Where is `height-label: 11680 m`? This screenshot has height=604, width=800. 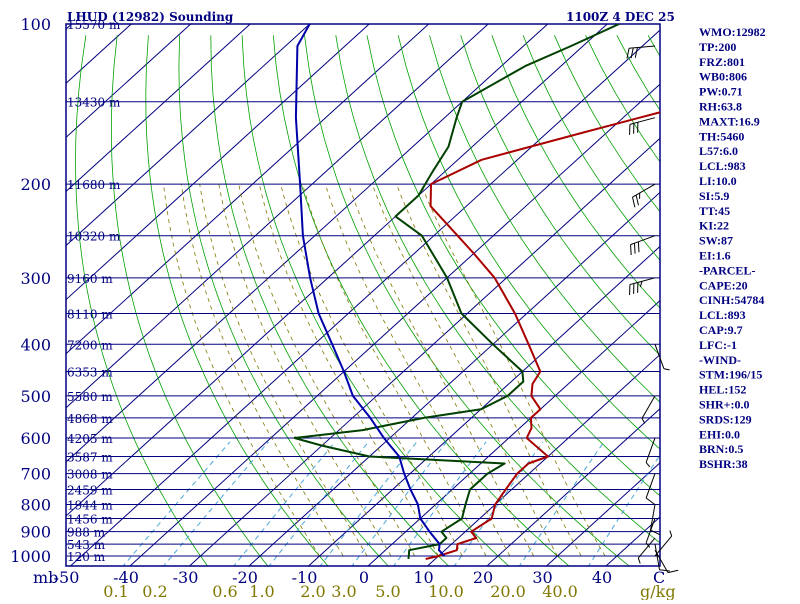
height-label: 11680 m is located at coordinates (94, 185).